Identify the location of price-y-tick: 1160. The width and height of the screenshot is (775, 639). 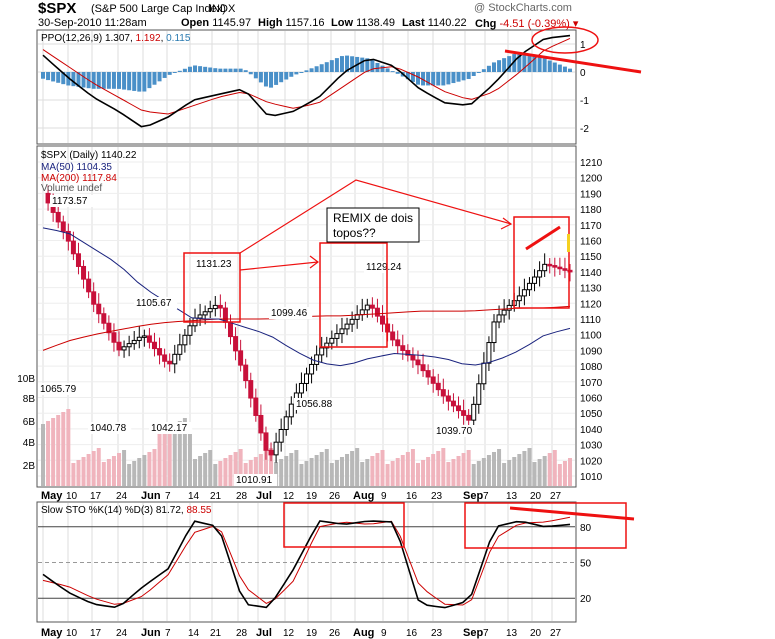
(591, 242).